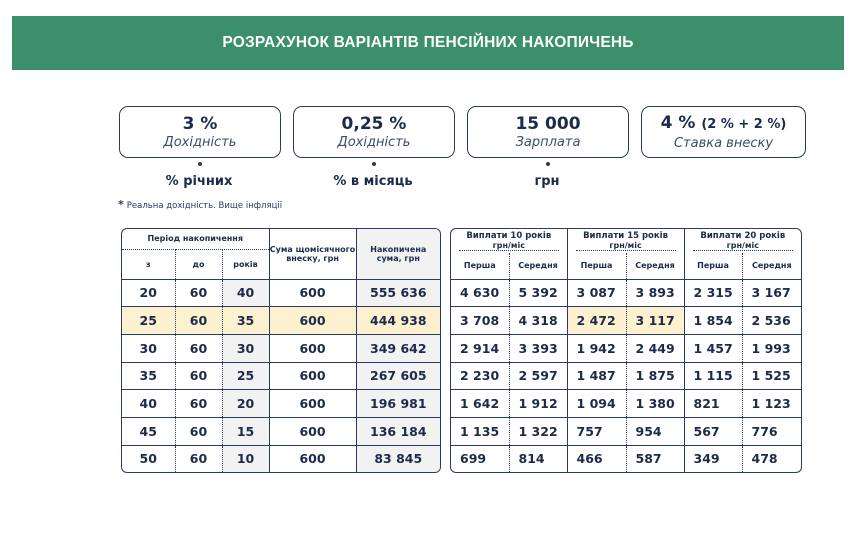 Image resolution: width=854 pixels, height=535 pixels. I want to click on cell: 587, so click(655, 458).